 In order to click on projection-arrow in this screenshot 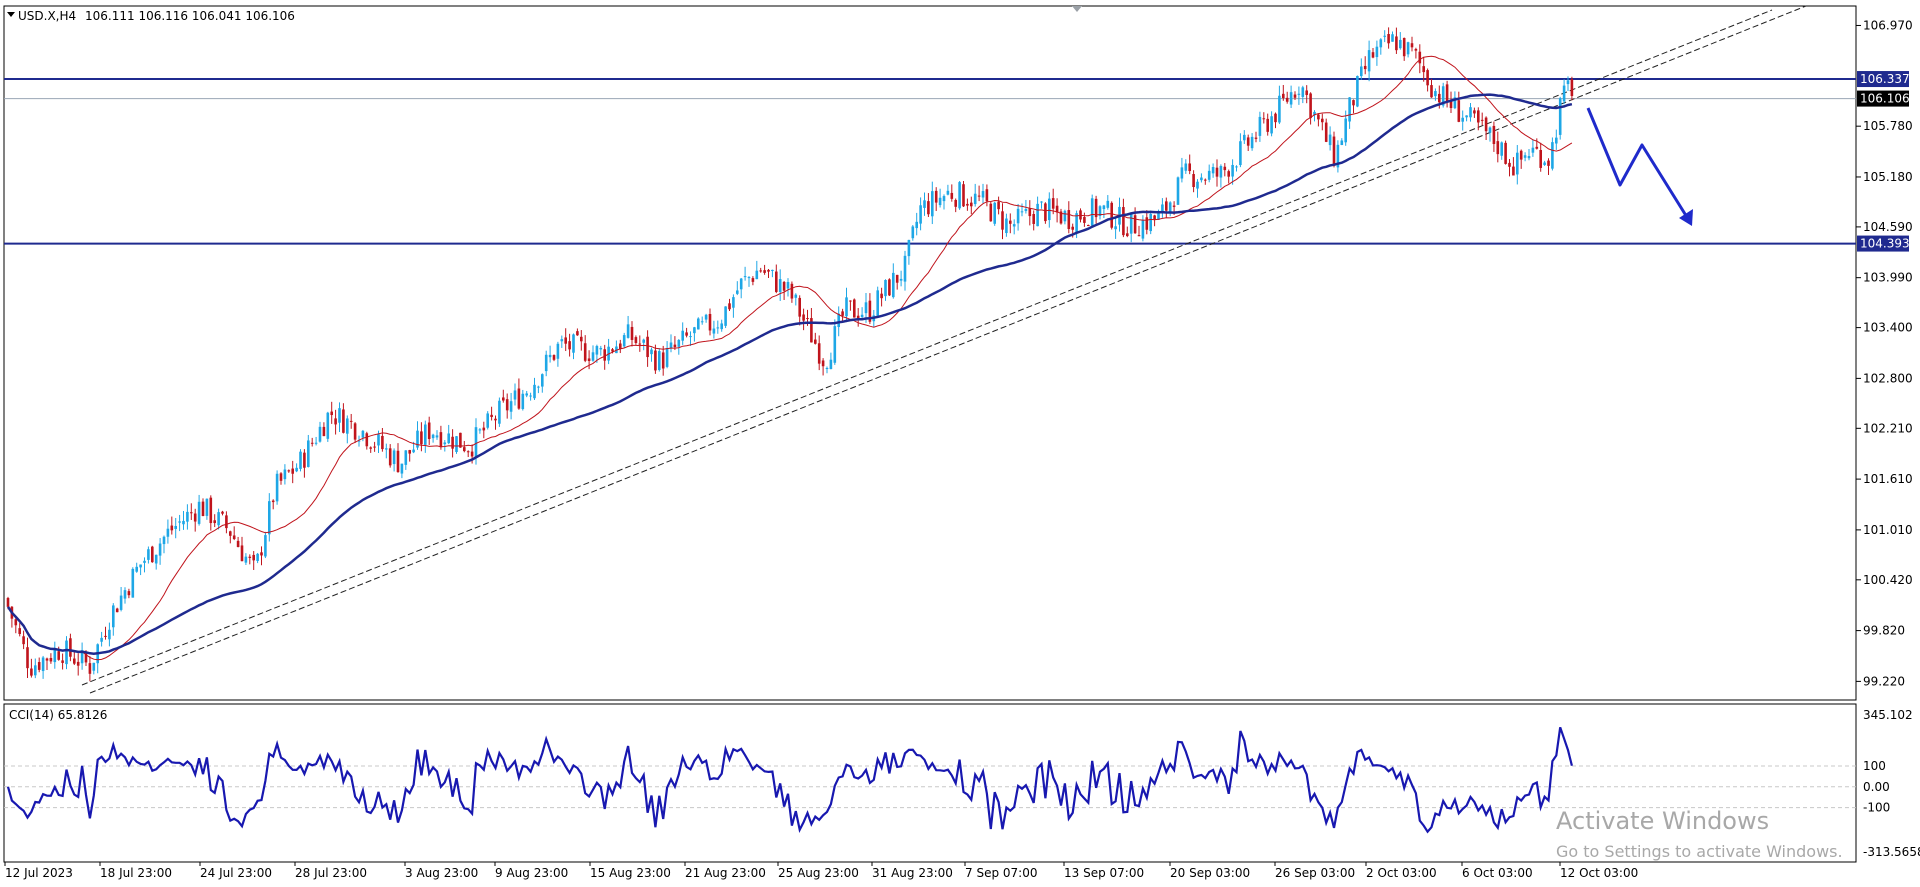, I will do `click(1639, 165)`.